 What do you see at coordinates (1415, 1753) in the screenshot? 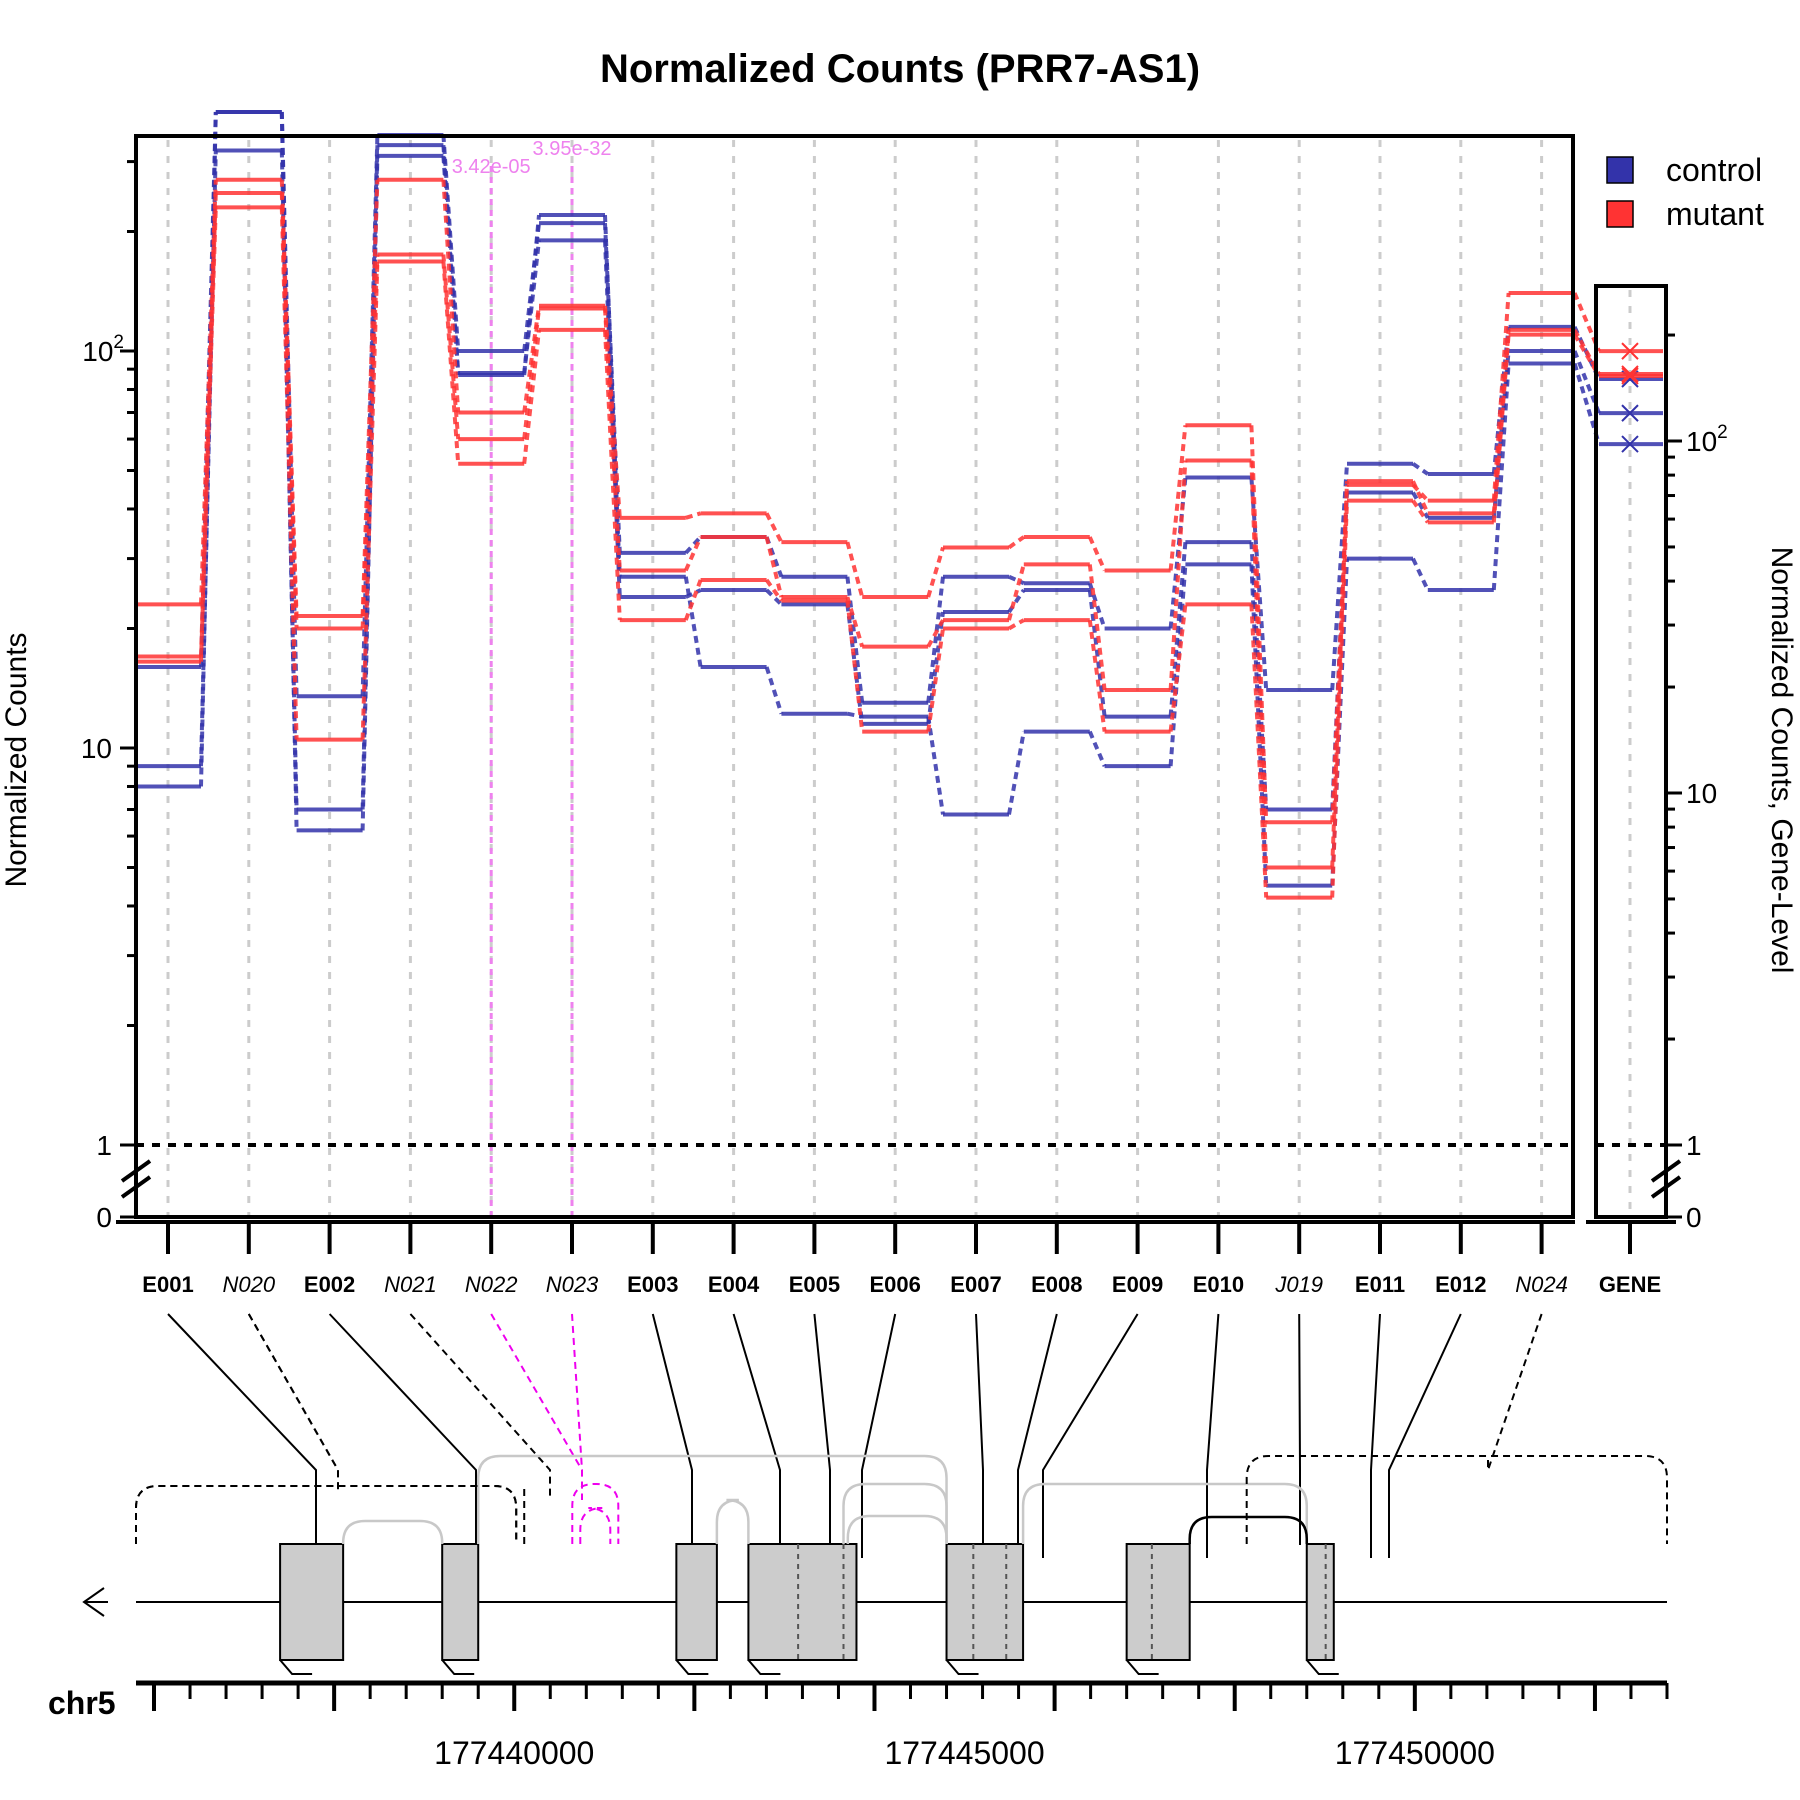
I see `genomic-tick-label: 177450000` at bounding box center [1415, 1753].